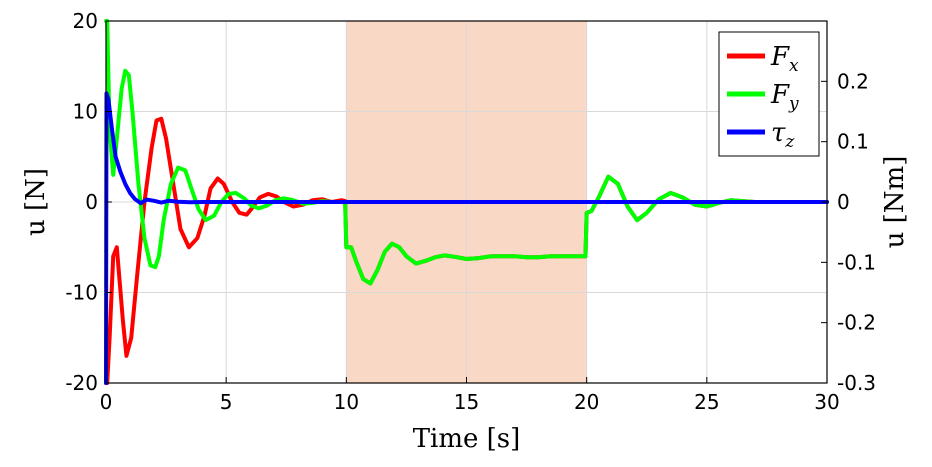  What do you see at coordinates (706, 402) in the screenshot?
I see `x-tick-label: 25` at bounding box center [706, 402].